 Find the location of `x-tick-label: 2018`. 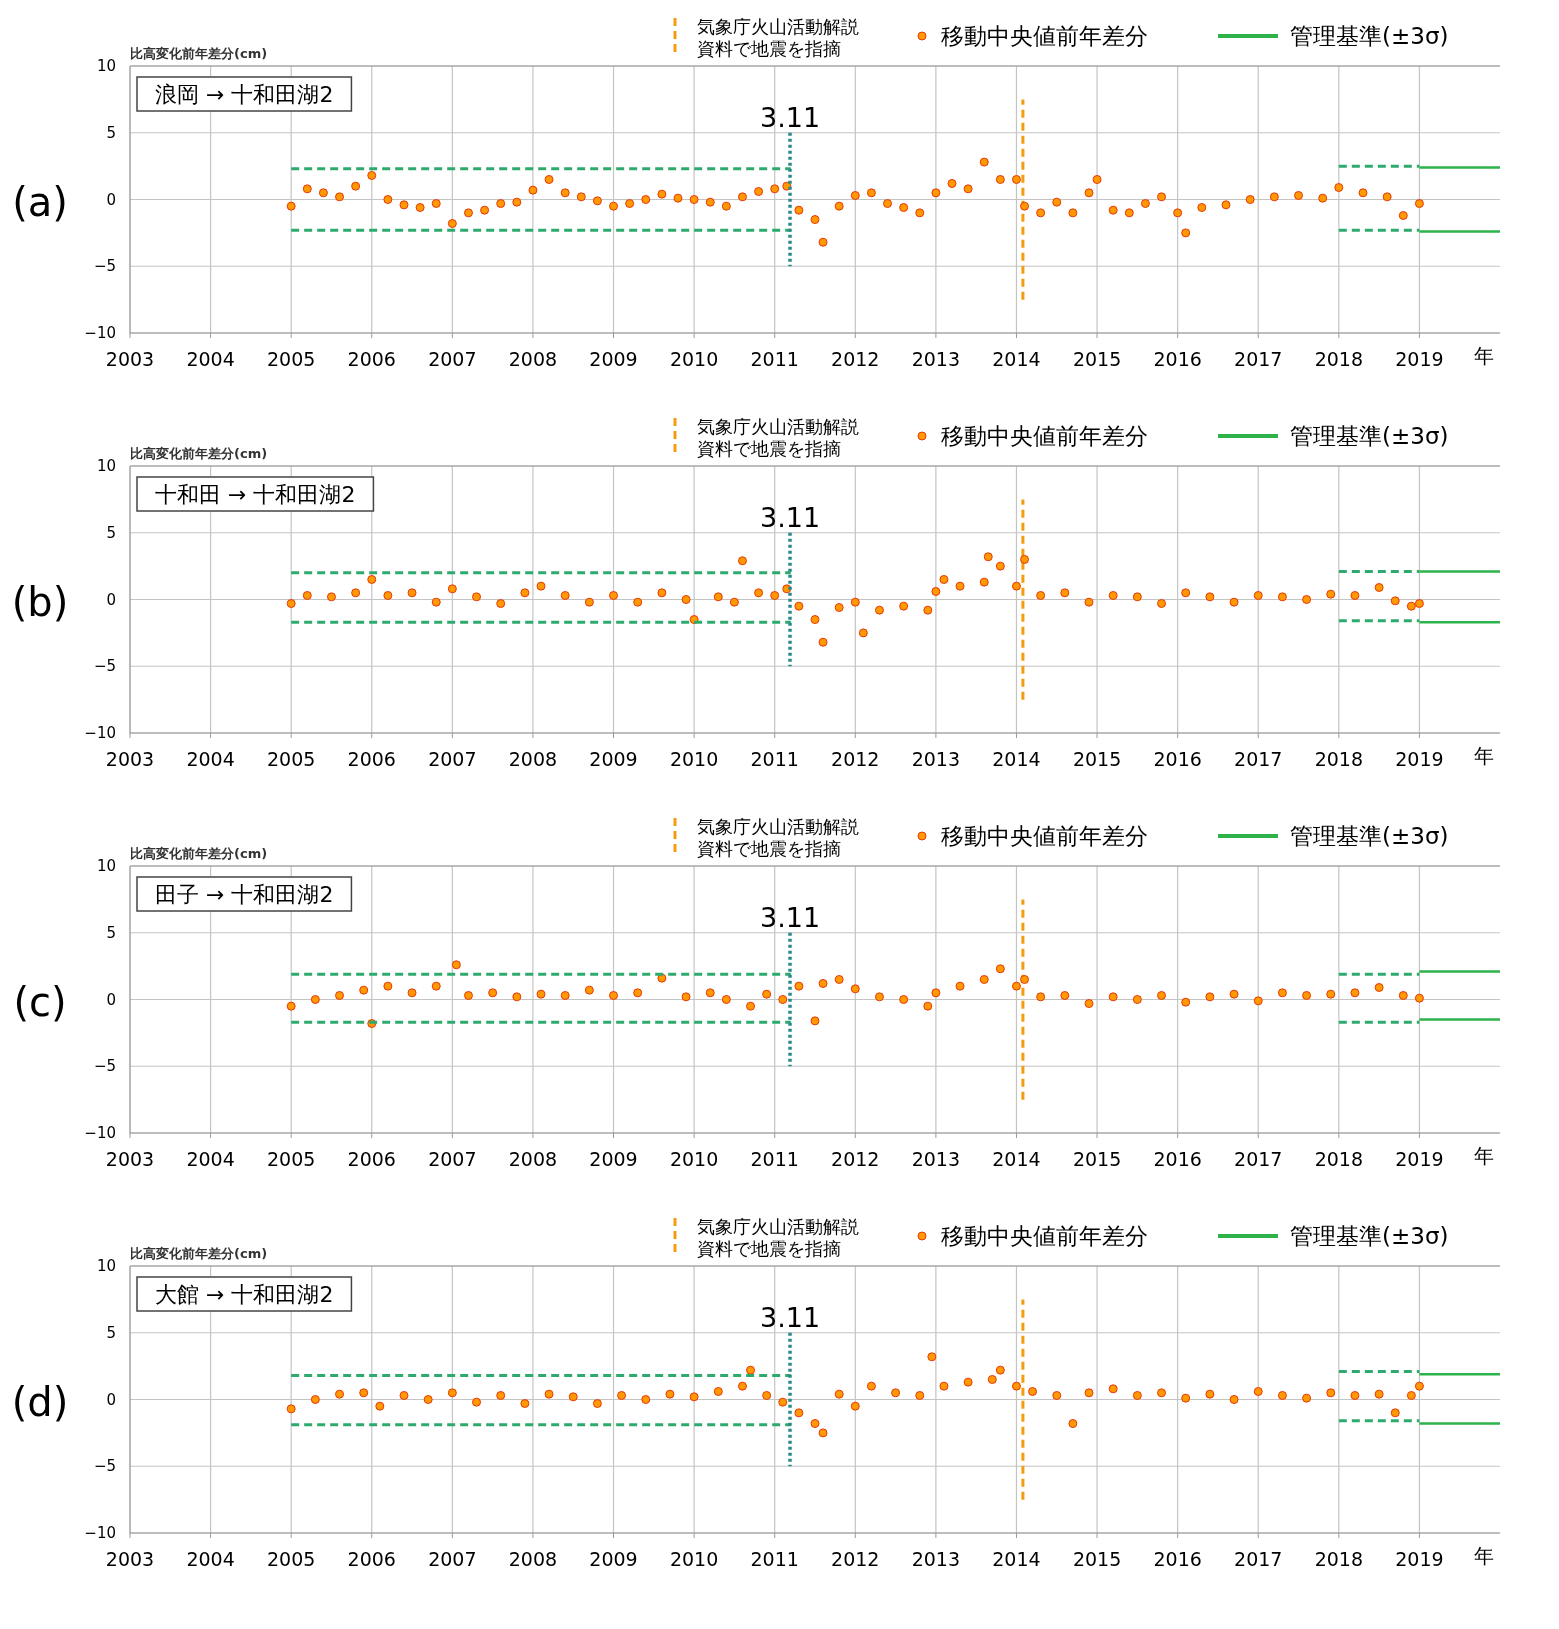

x-tick-label: 2018 is located at coordinates (1338, 1559).